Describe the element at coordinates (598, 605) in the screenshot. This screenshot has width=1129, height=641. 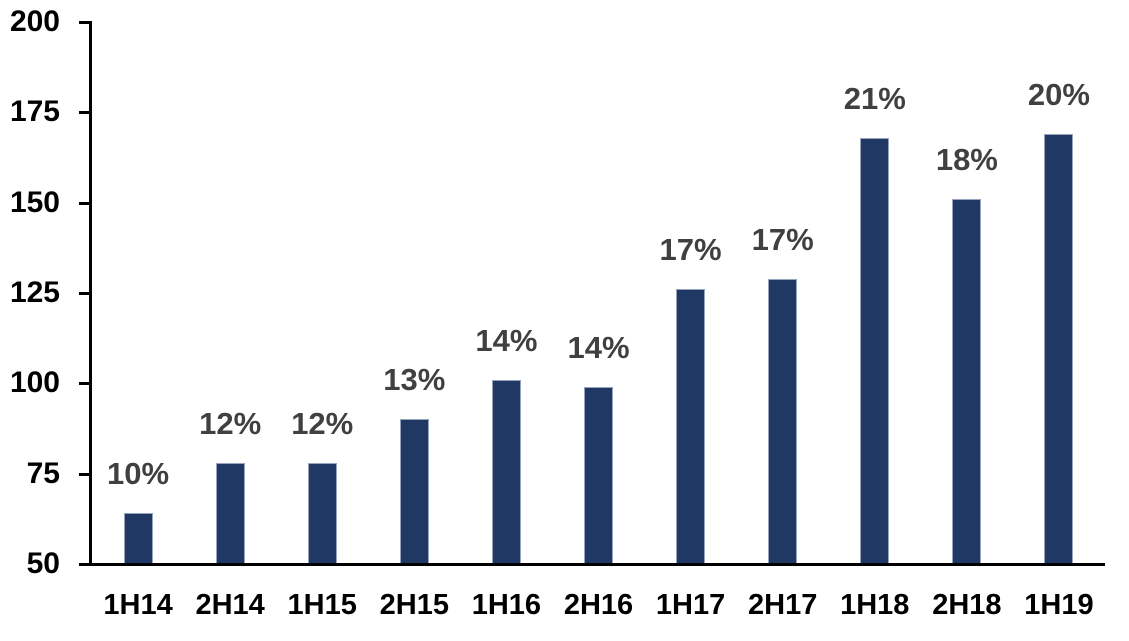
I see `x-category-label: 2H16` at that location.